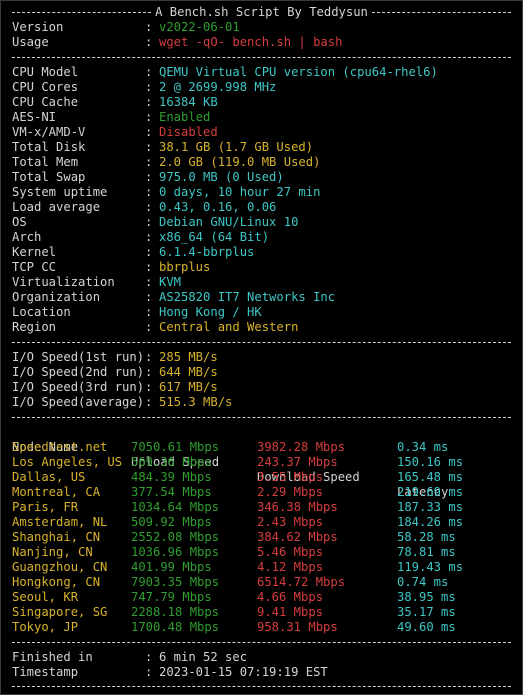  What do you see at coordinates (78, 357) in the screenshot?
I see `io-speed-key: I/O Speed(1st run)` at bounding box center [78, 357].